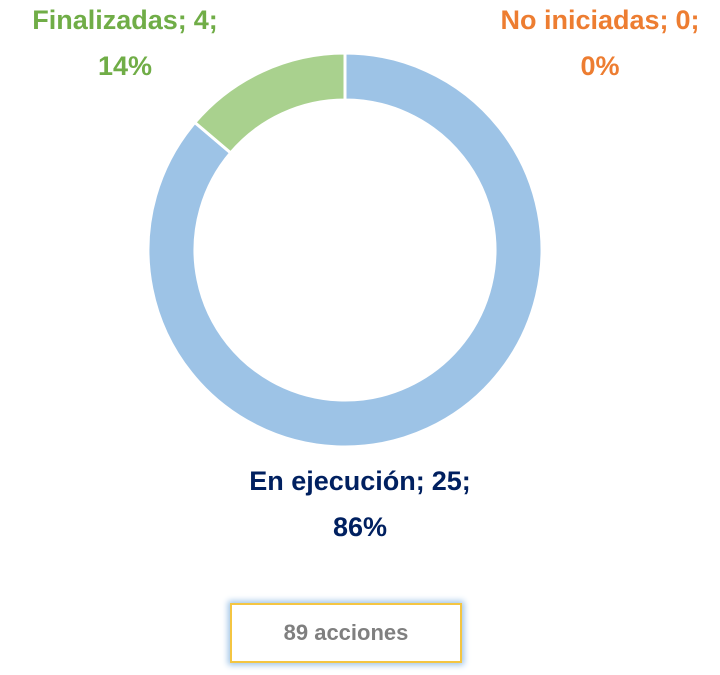  I want to click on data-label: En ejecución; 25;, so click(360, 481).